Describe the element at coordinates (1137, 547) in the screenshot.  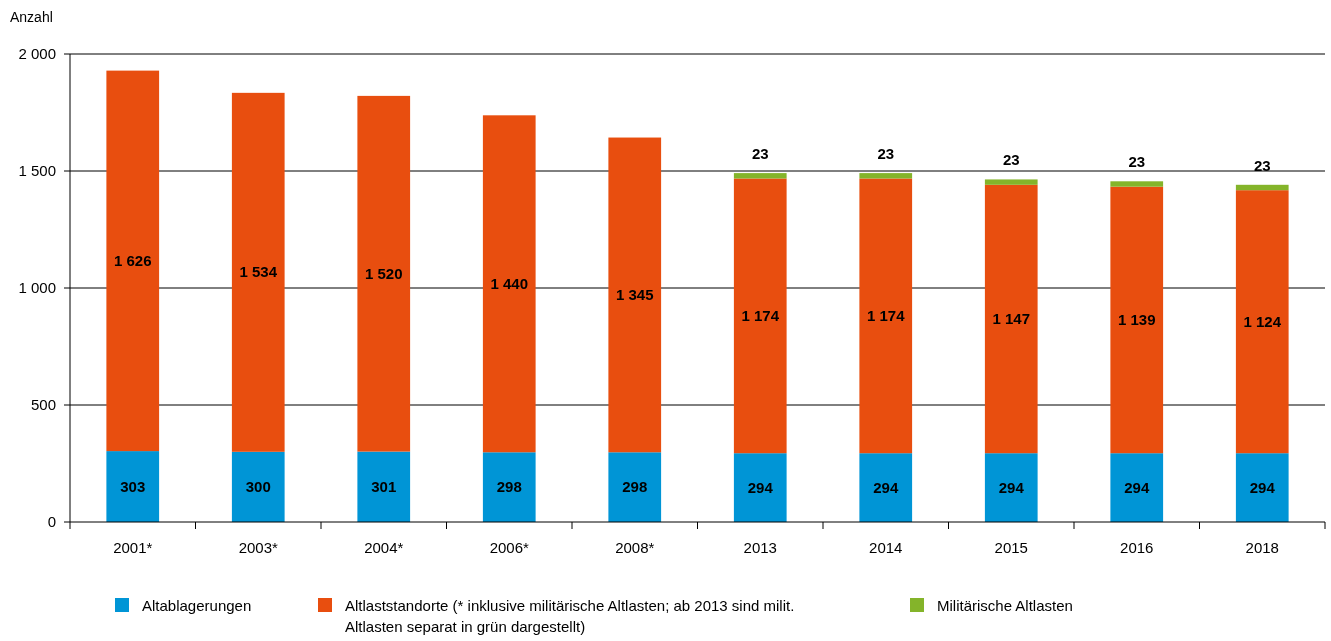
I see `x-tick-label: 2016` at that location.